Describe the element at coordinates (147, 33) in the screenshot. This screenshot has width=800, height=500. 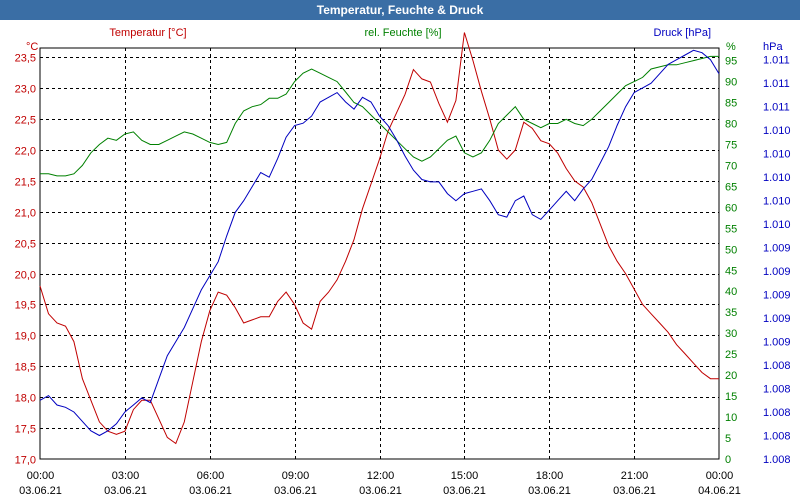
I see `temperature-axis-label: Temperatur [°C]` at that location.